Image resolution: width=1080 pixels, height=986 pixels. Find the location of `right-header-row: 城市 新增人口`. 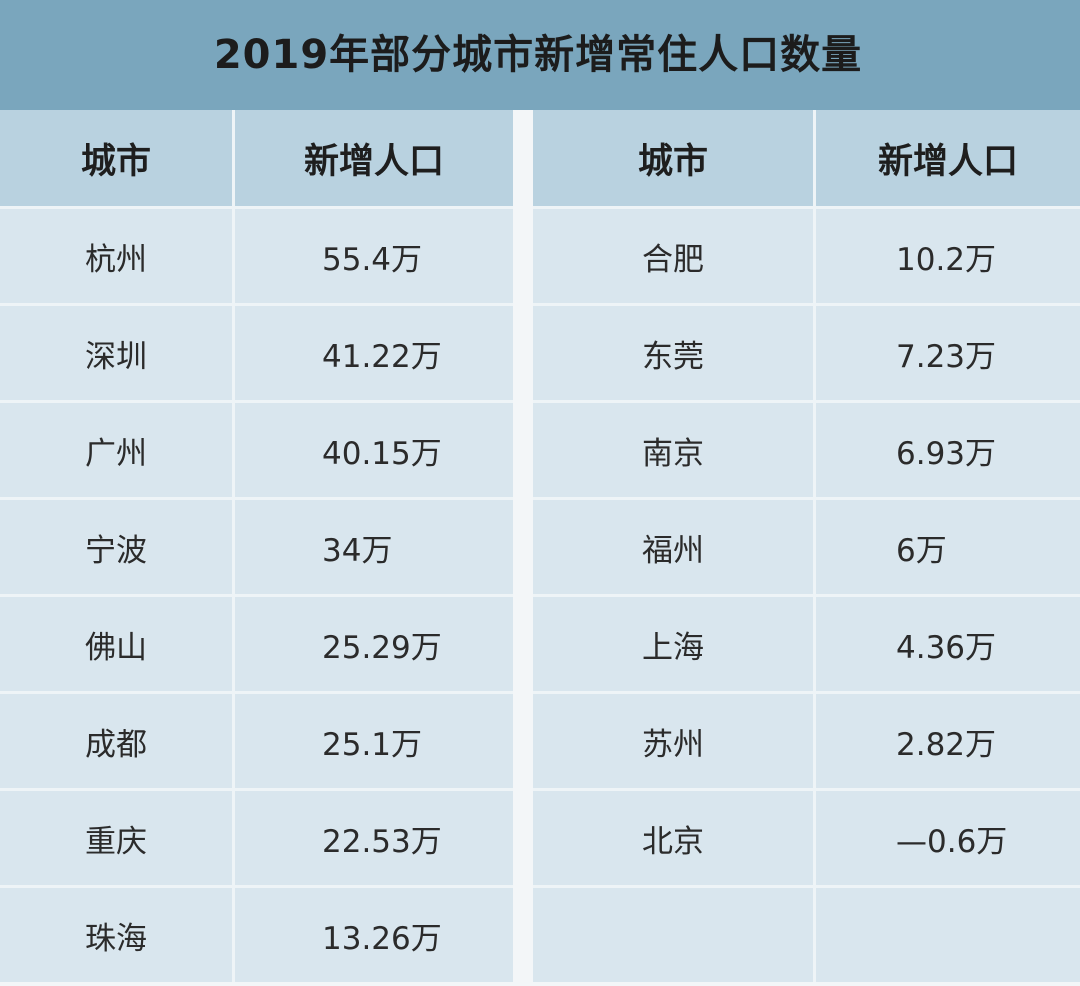

right-header-row: 城市 新增人口 is located at coordinates (806, 158).